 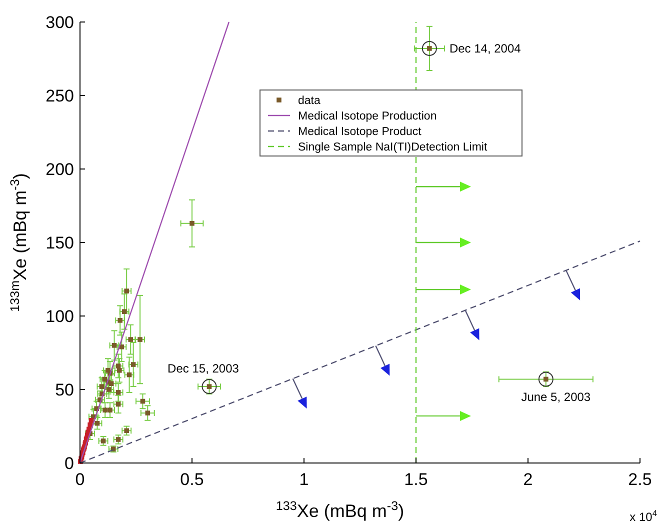 I want to click on x-tick-label: 2.5, so click(x=640, y=479).